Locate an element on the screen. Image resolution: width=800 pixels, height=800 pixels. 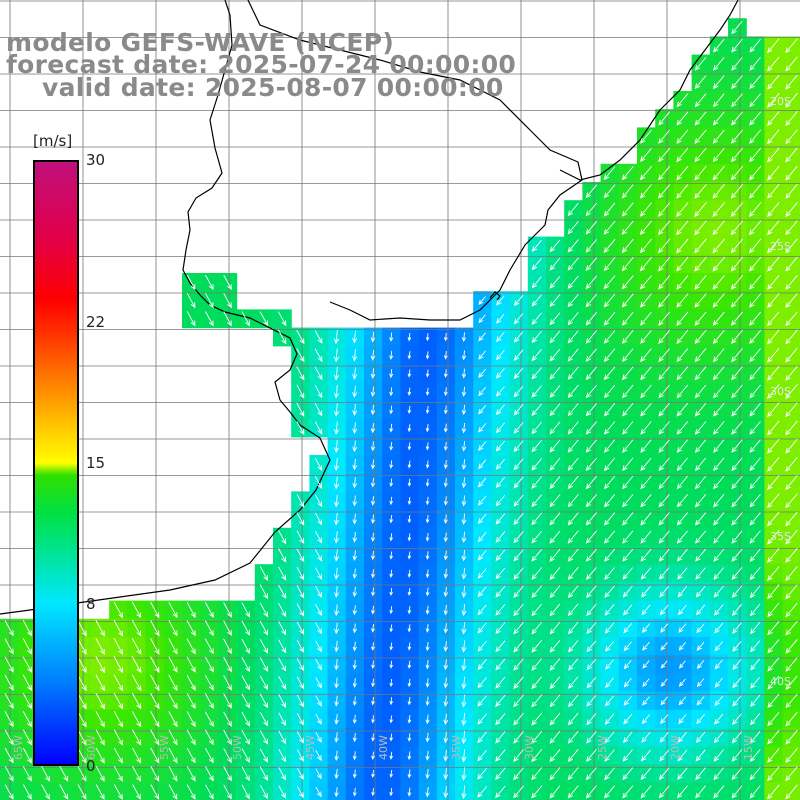
colorbar-tick-label: 0 is located at coordinates (91, 766).